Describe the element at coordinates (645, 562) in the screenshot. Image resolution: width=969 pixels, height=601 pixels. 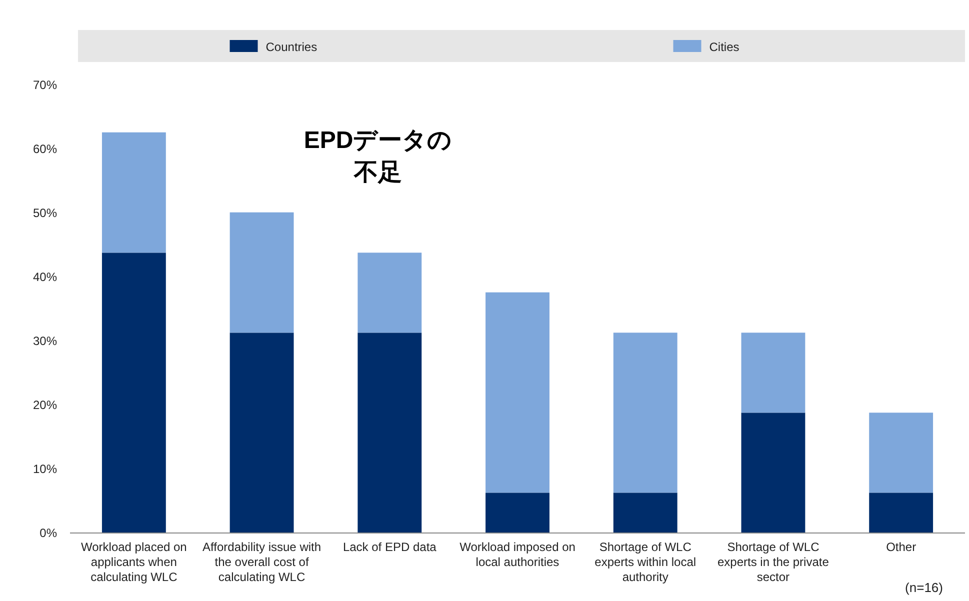
I see `x-tick-label: Shortage of WLC experts within local authority` at that location.